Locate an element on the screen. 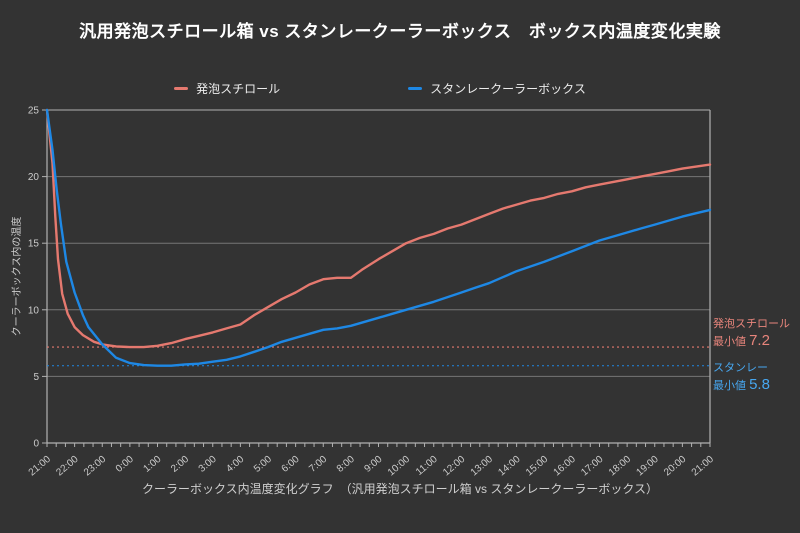 This screenshot has width=800, height=533. x-tick-label: 19:00 is located at coordinates (647, 466).